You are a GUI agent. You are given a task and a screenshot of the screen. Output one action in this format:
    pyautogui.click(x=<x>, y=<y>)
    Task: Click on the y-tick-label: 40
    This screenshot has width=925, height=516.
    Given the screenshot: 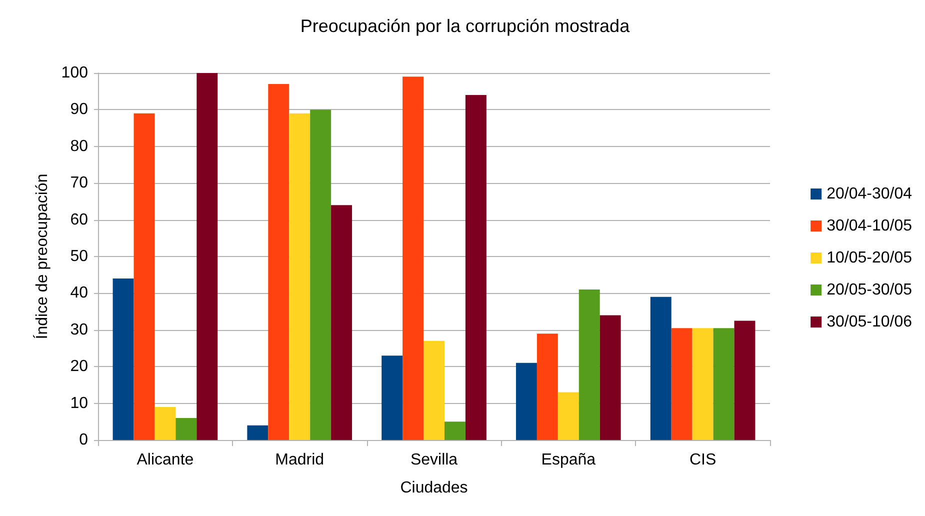 What is the action you would take?
    pyautogui.click(x=79, y=293)
    